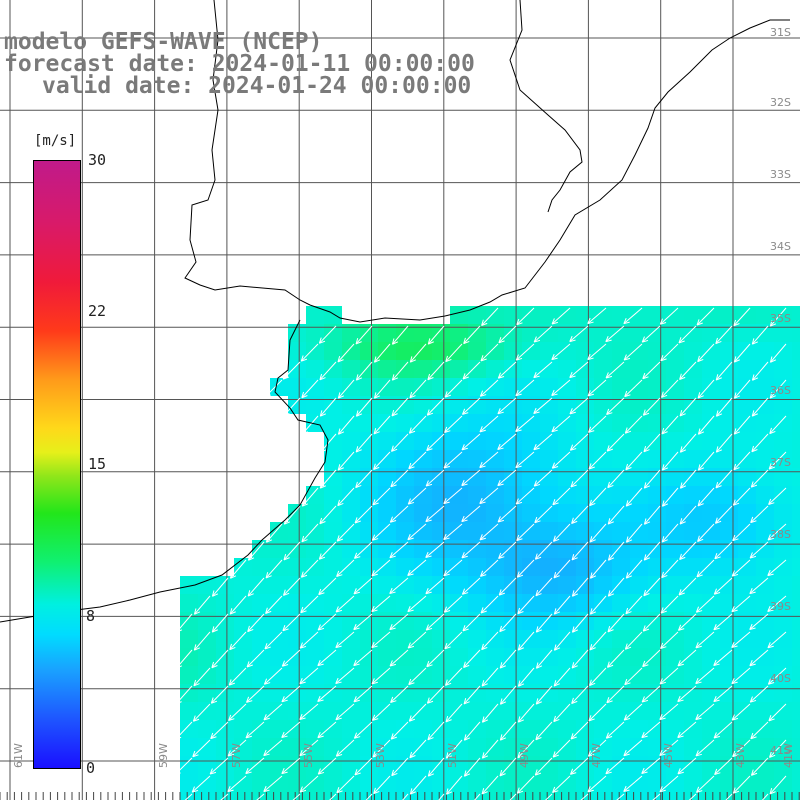 The height and width of the screenshot is (800, 800). What do you see at coordinates (97, 464) in the screenshot?
I see `colorbar-tick-15: 15` at bounding box center [97, 464].